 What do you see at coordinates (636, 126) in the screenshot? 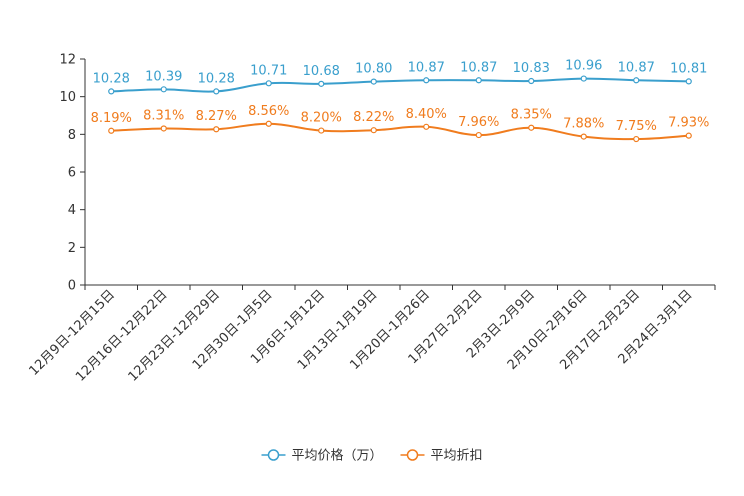
I see `data-label: 7.75%` at bounding box center [636, 126].